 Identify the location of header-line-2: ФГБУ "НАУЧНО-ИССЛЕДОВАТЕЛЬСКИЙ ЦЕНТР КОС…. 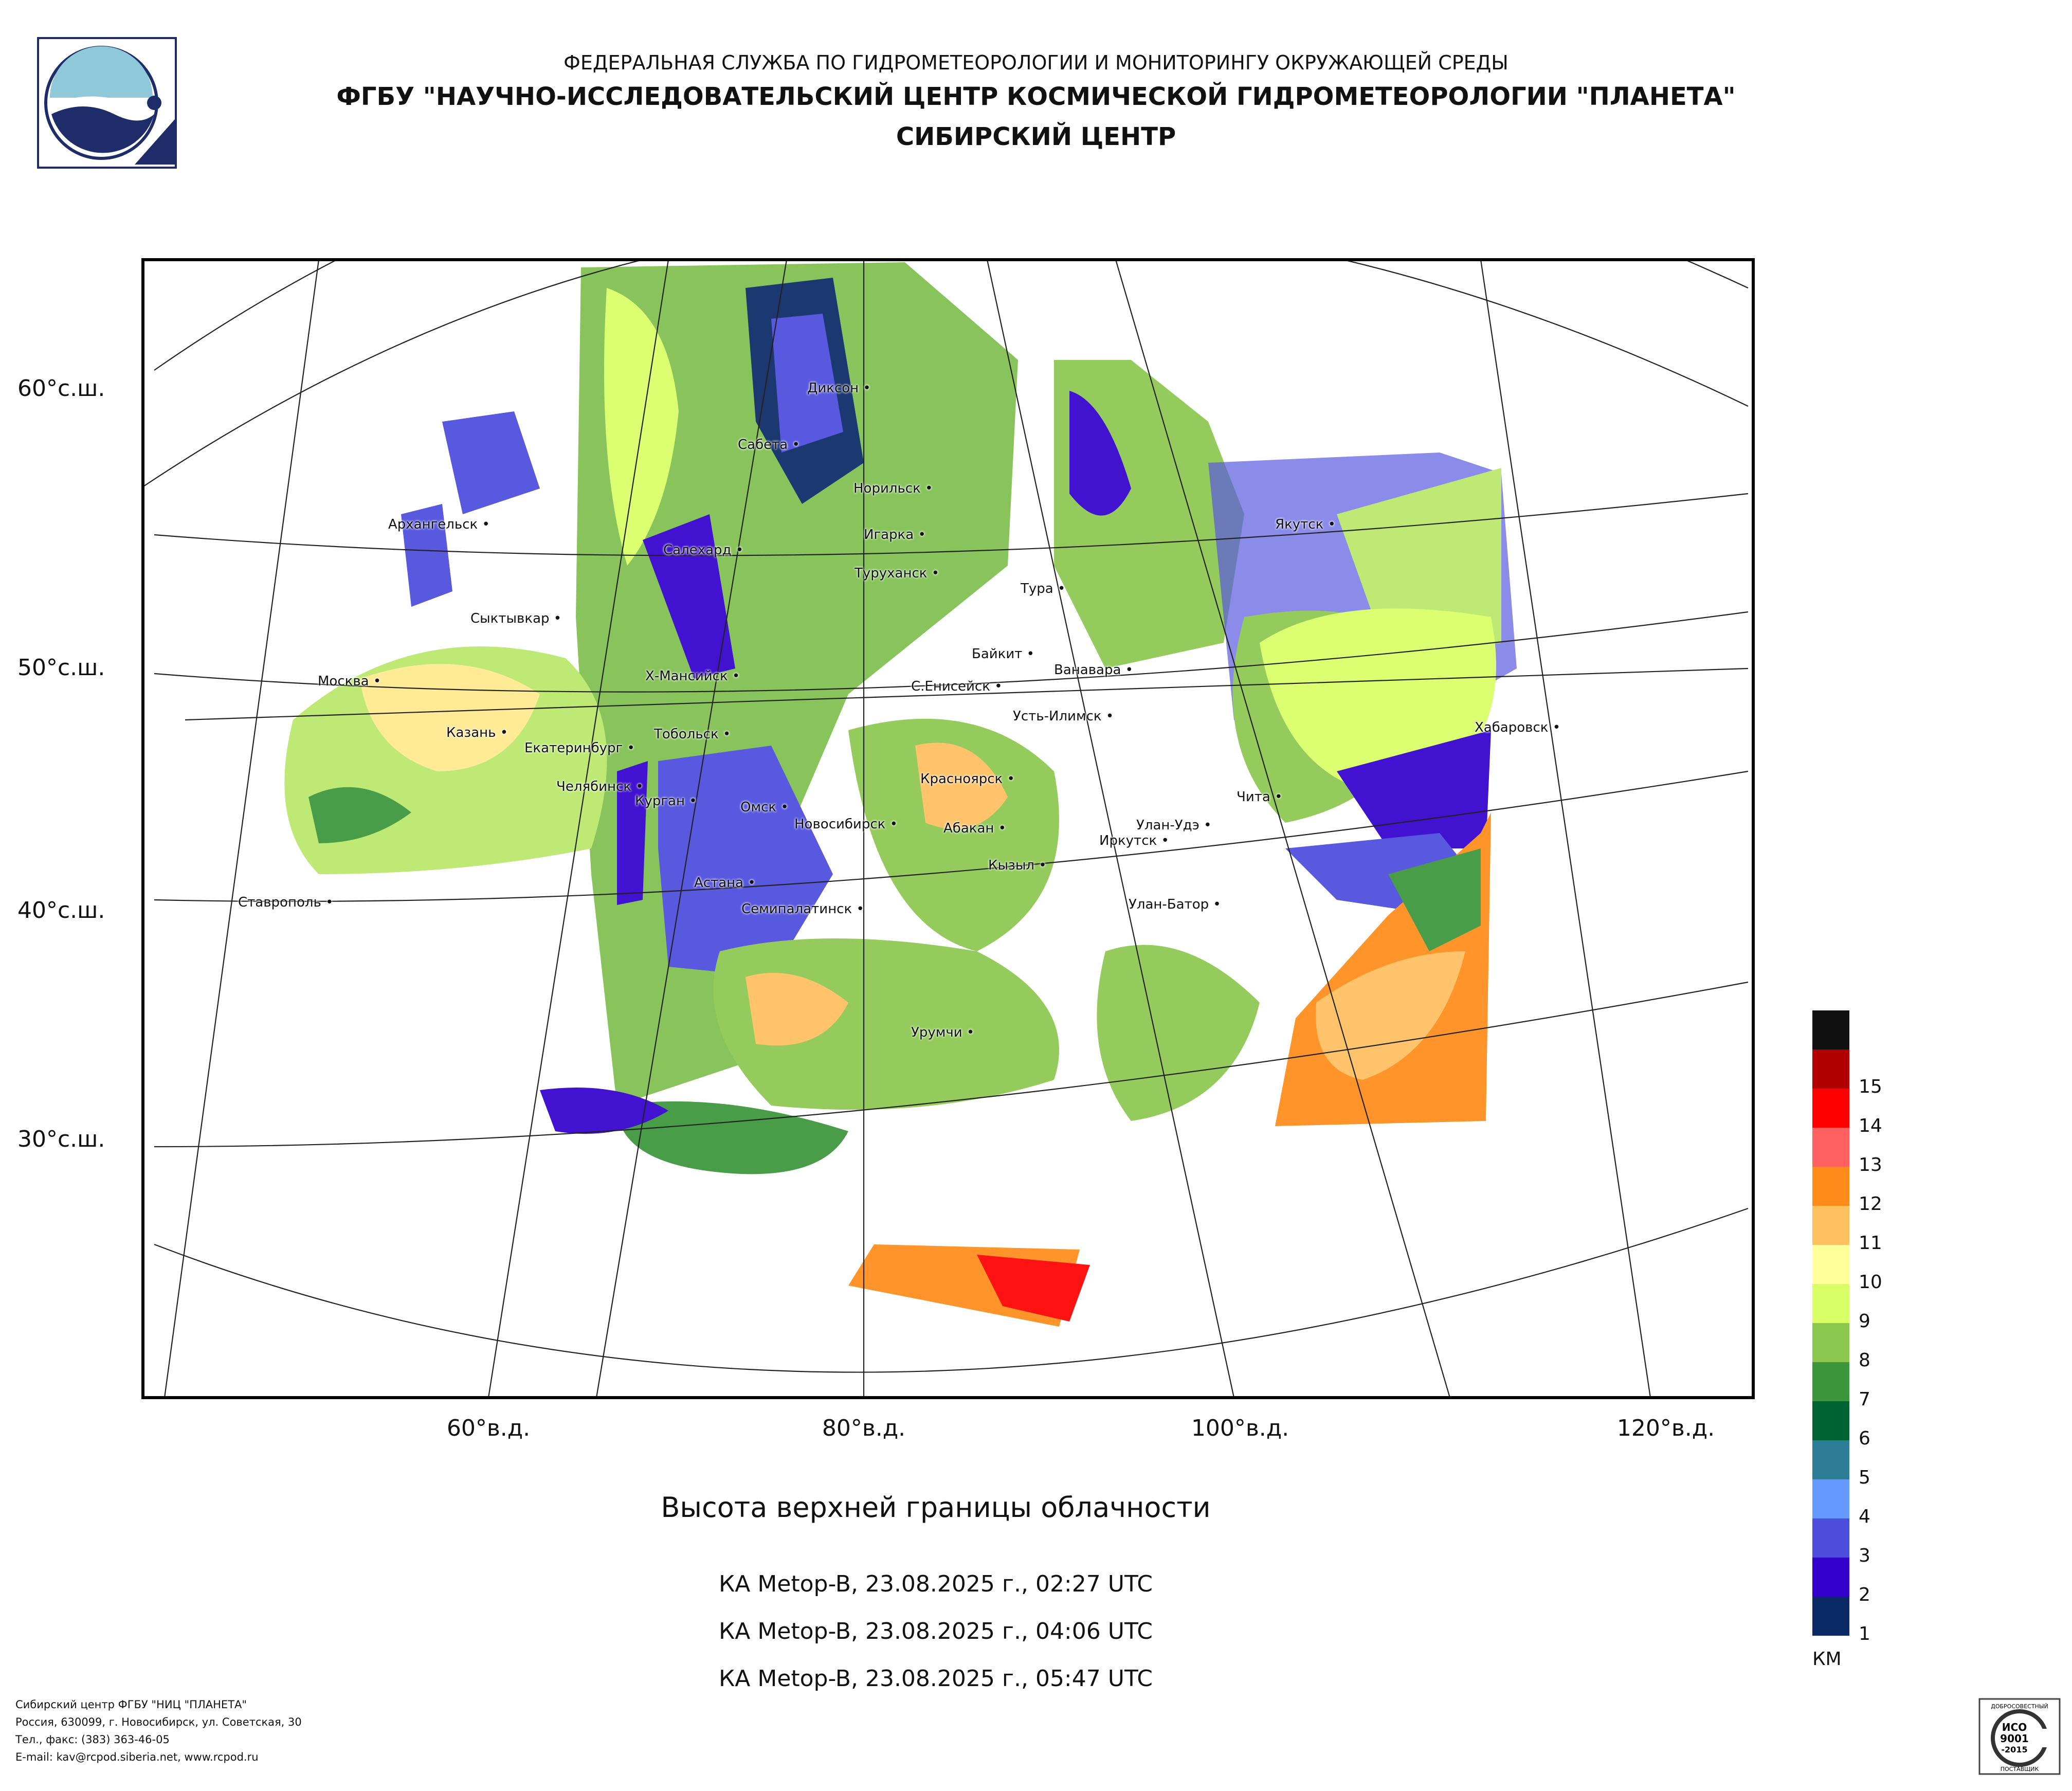
(1036, 96).